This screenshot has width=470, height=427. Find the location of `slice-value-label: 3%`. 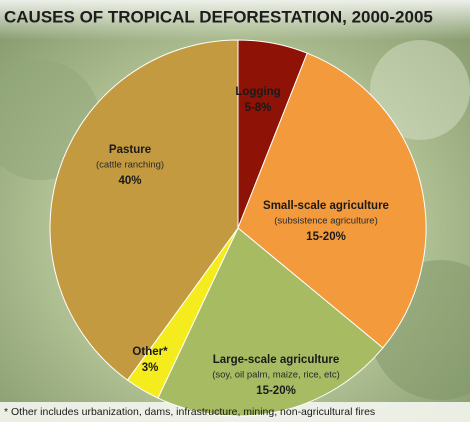

slice-value-label: 3% is located at coordinates (150, 368).